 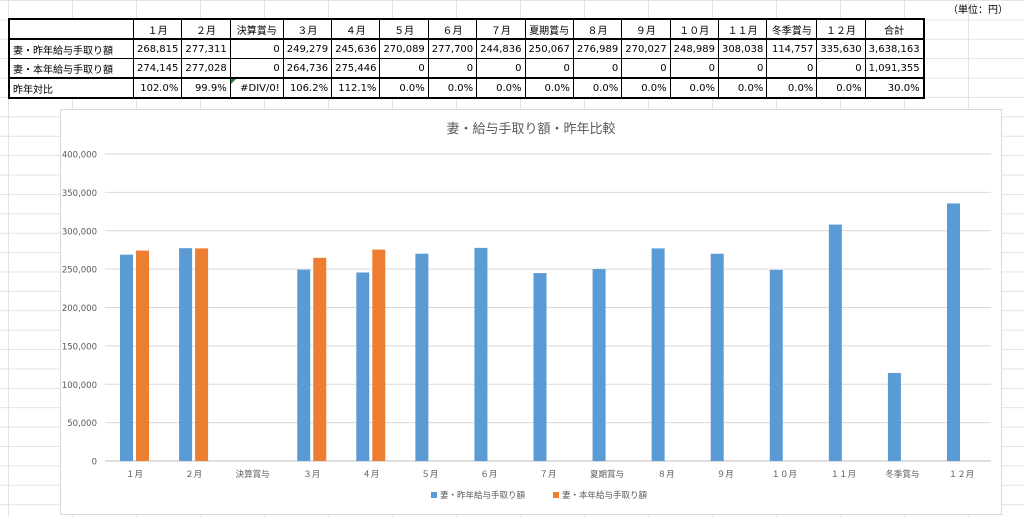 What do you see at coordinates (79, 156) in the screenshot?
I see `y-tick-label: 400,000` at bounding box center [79, 156].